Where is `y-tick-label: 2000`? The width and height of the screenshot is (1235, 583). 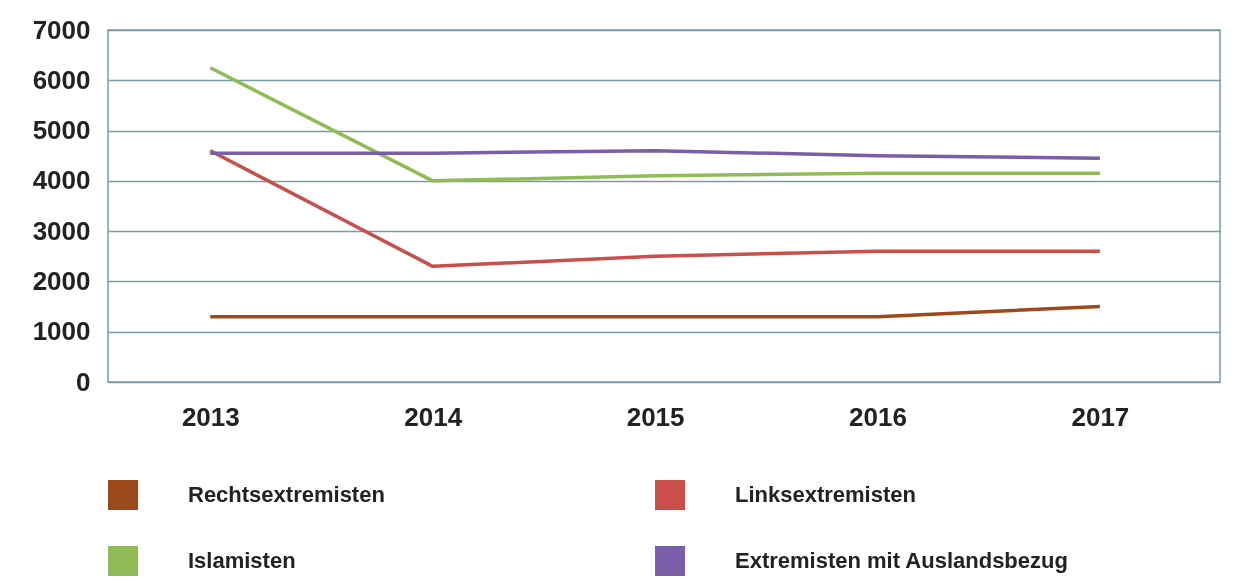
y-tick-label: 2000 is located at coordinates (61, 280).